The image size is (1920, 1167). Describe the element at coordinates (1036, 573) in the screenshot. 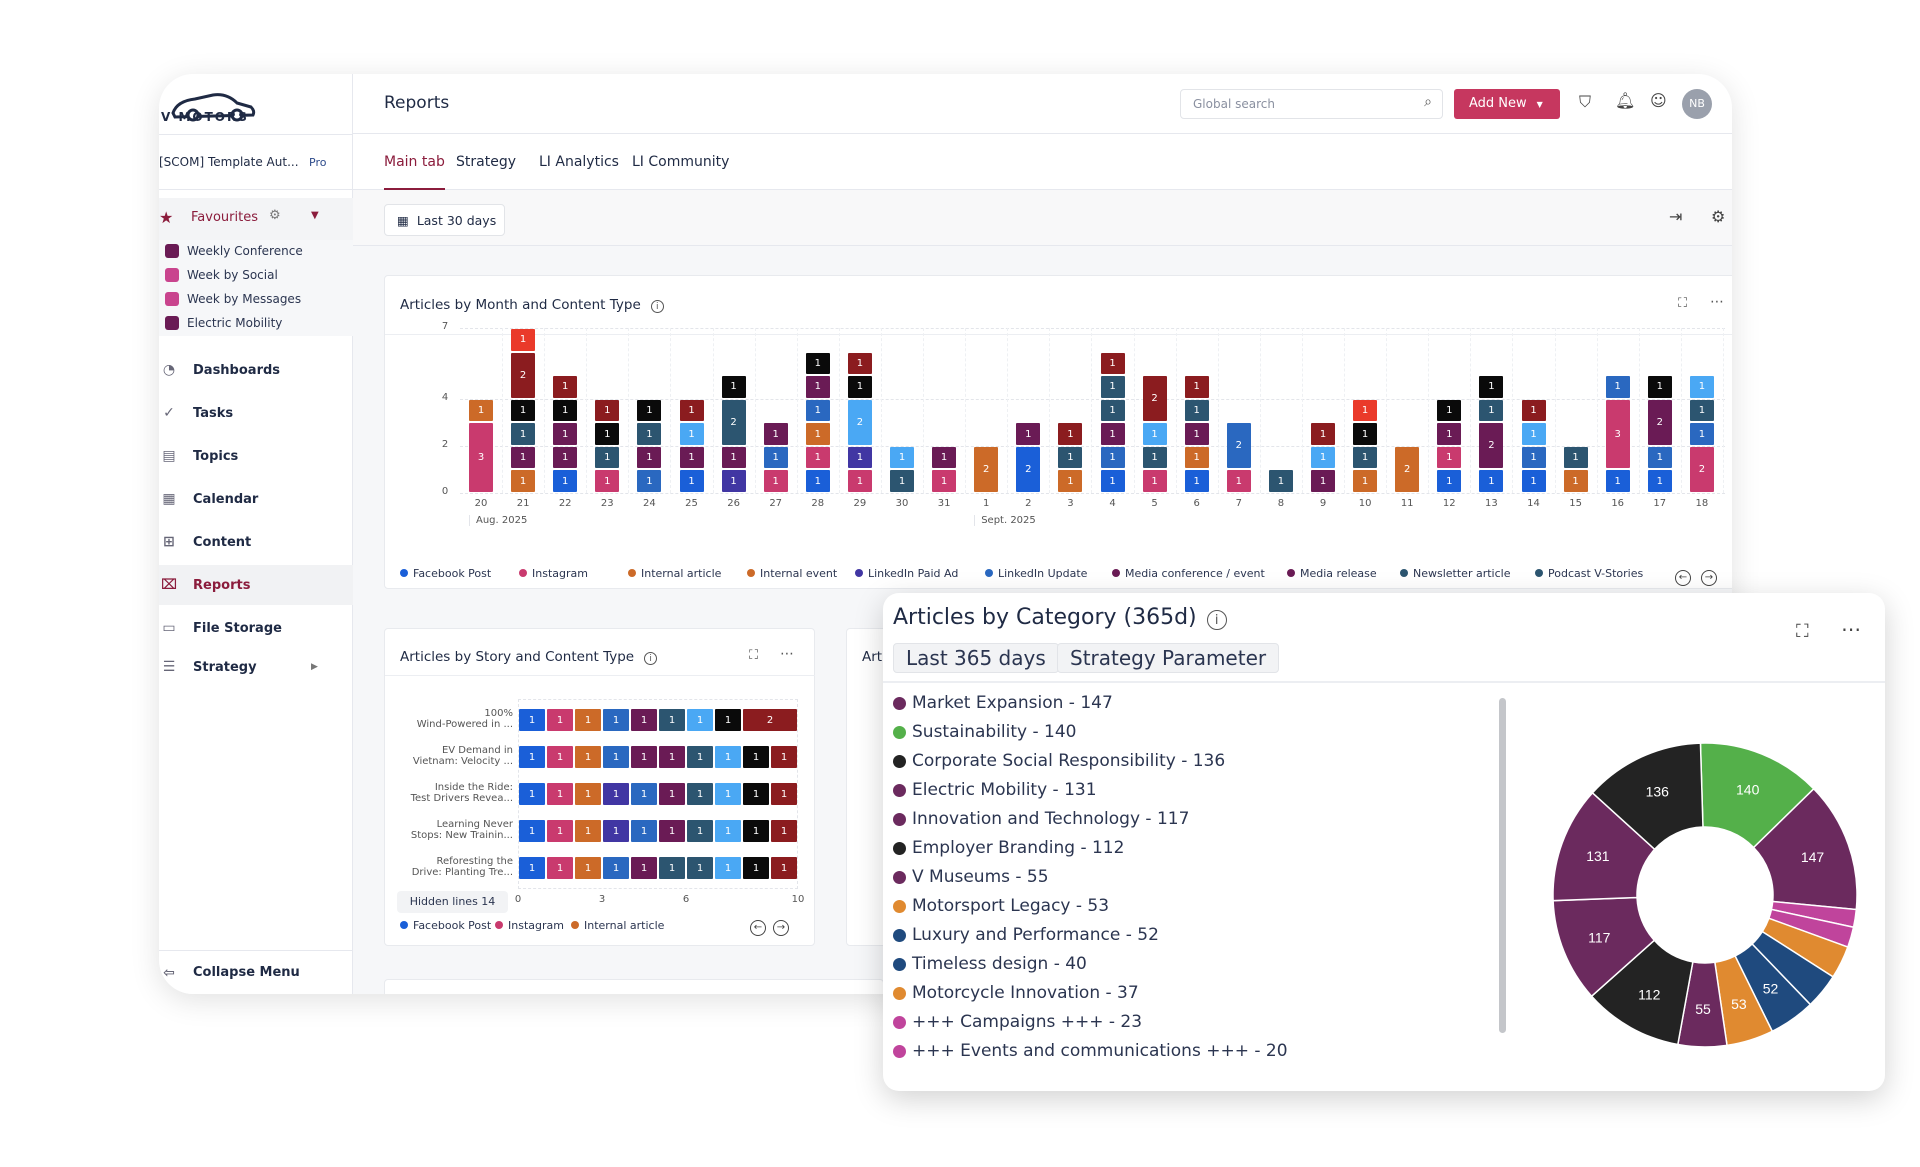

I see `legend-item: LinkedIn Update` at that location.